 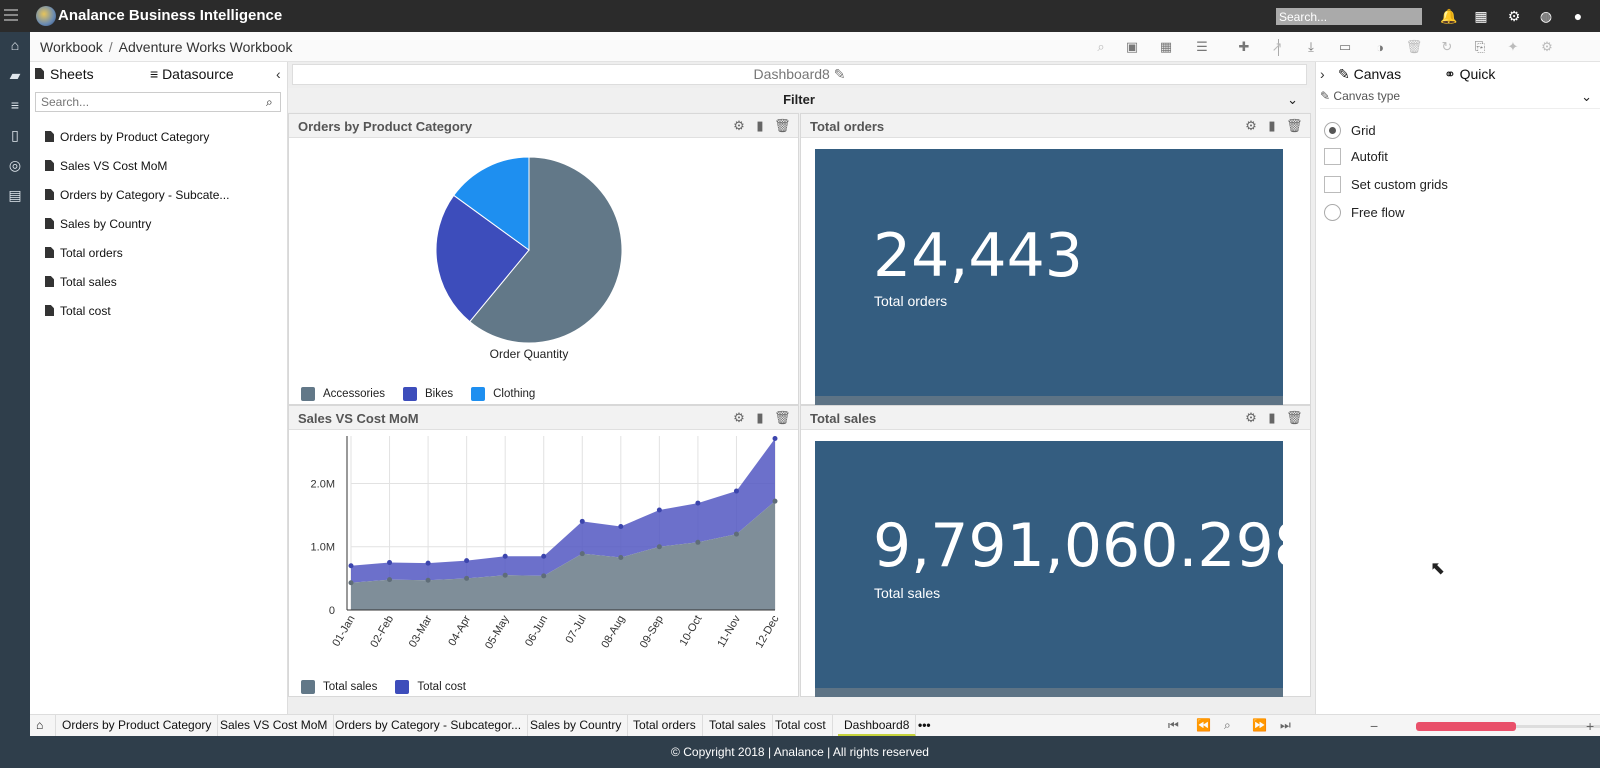 What do you see at coordinates (15, 45) in the screenshot?
I see `home-icon: ⌂` at bounding box center [15, 45].